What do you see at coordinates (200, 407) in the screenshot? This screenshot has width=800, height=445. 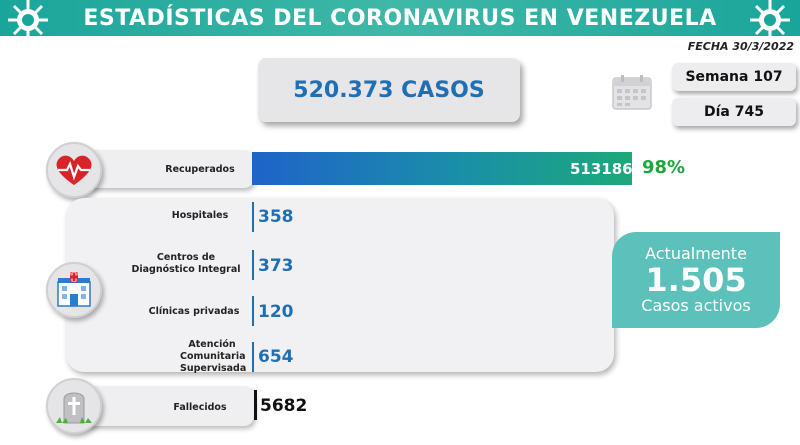 I see `deaths-label: Fallecidos` at bounding box center [200, 407].